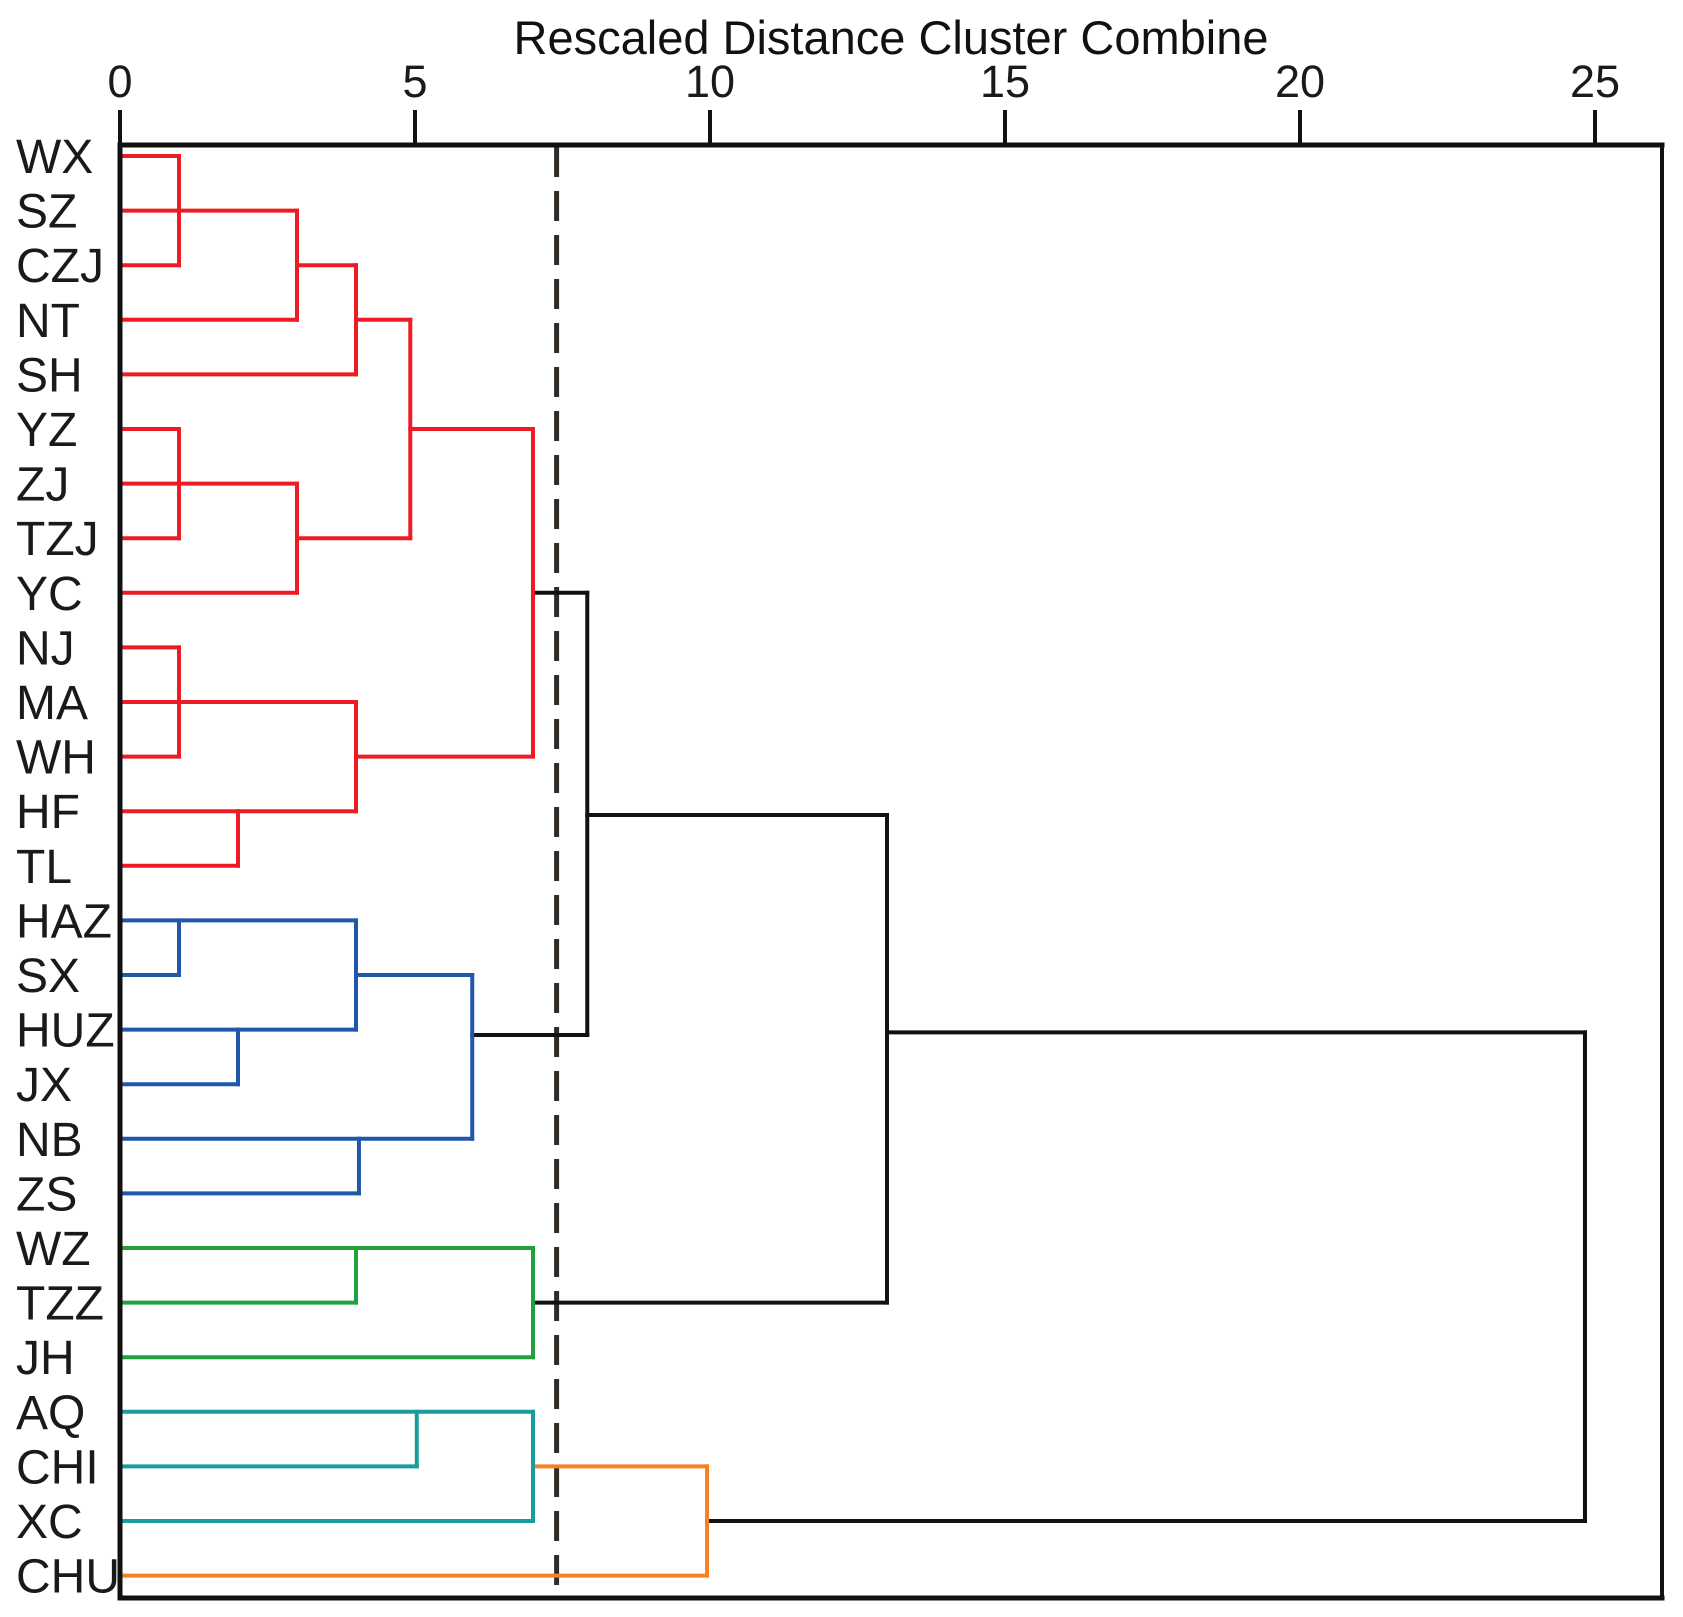  Describe the element at coordinates (891, 37) in the screenshot. I see `chart-title: Rescaled Distance Cluster Combine` at that location.